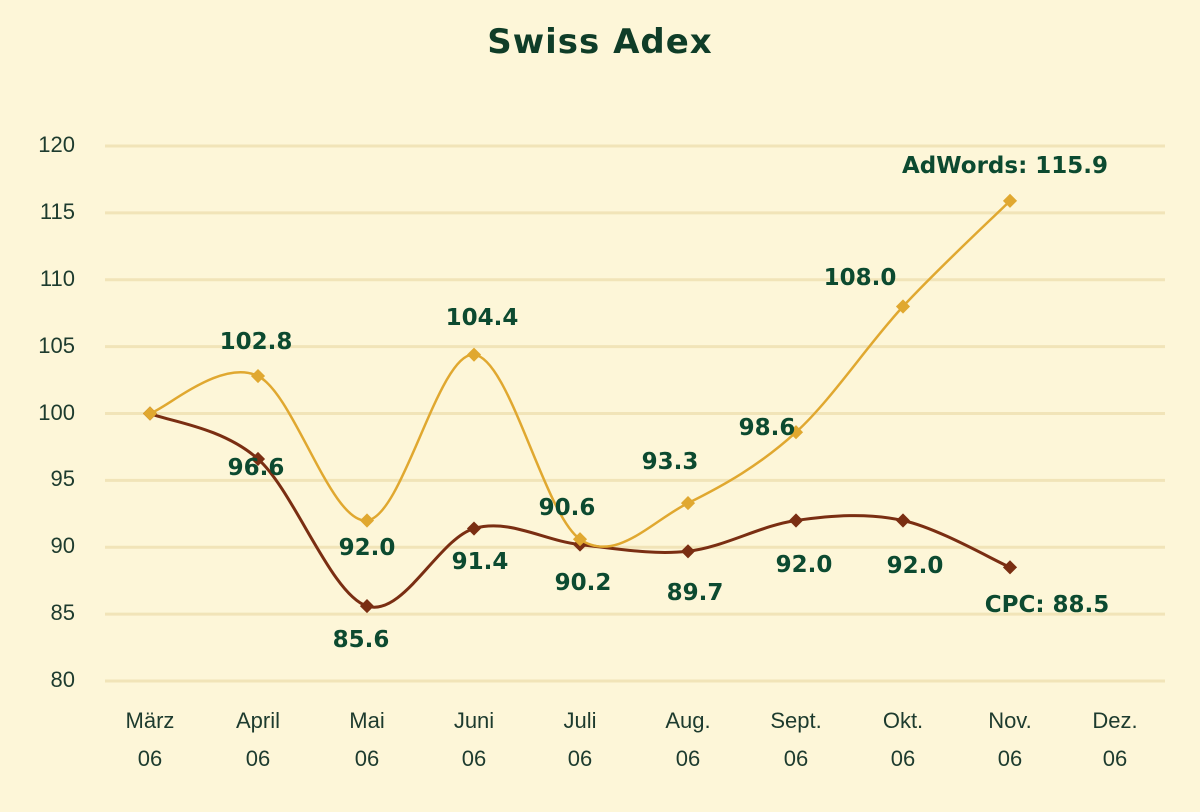 This screenshot has width=1200, height=812. I want to click on x-tick-label: März 06, so click(150, 740).